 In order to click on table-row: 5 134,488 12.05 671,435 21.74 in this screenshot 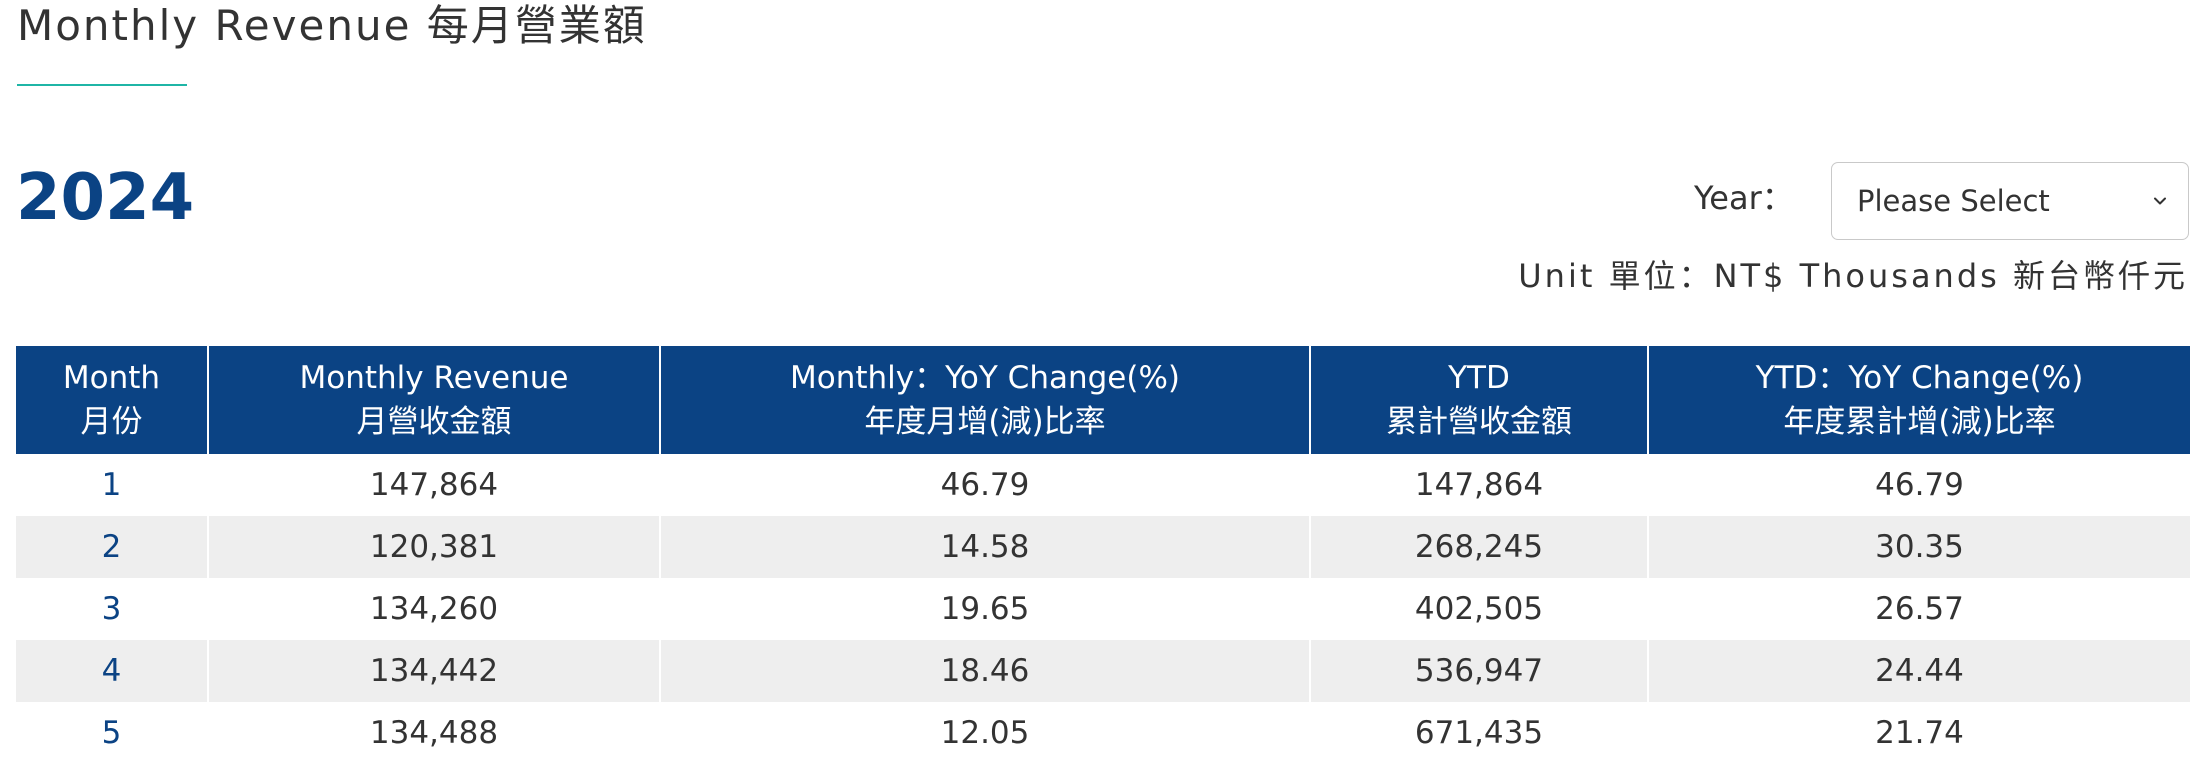, I will do `click(1103, 733)`.